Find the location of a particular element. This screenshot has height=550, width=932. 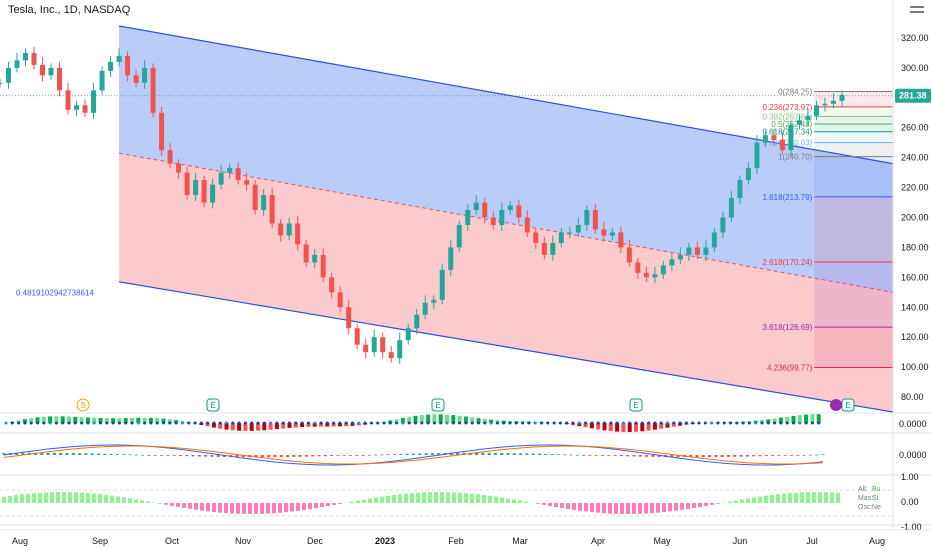

price-tick-label: 80.00 is located at coordinates (912, 397).